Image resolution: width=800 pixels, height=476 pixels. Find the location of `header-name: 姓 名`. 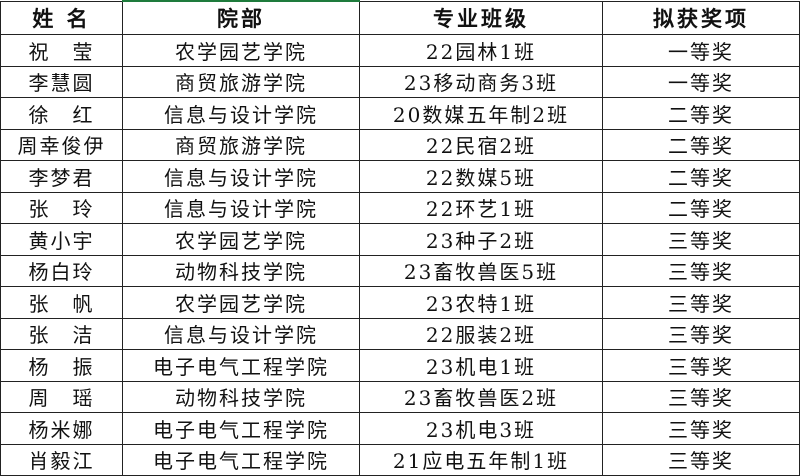

header-name: 姓 名 is located at coordinates (61, 17).